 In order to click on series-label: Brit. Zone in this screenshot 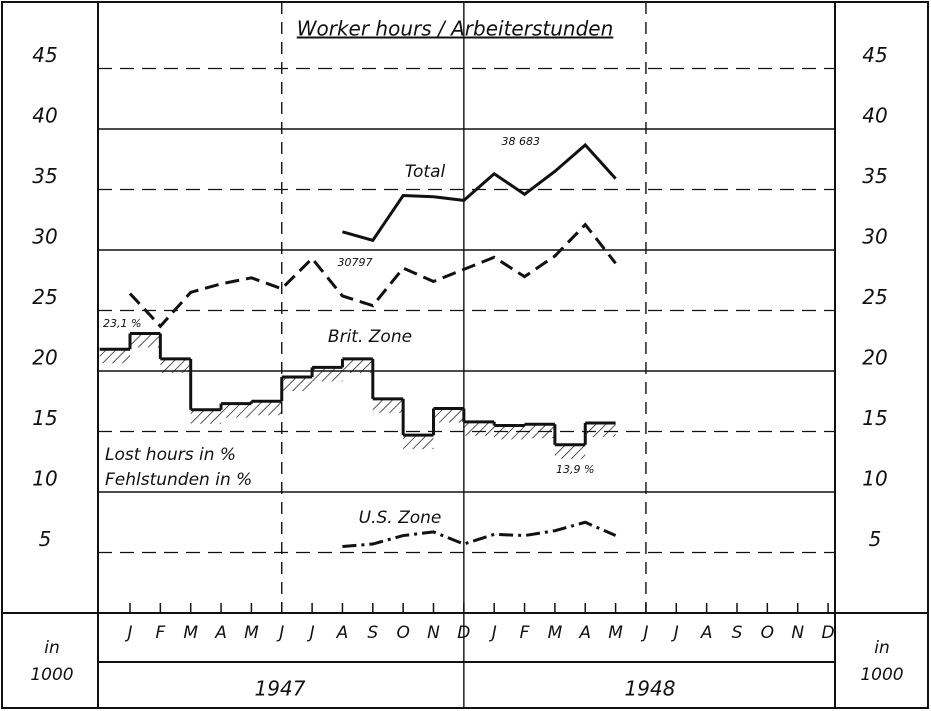, I will do `click(370, 337)`.